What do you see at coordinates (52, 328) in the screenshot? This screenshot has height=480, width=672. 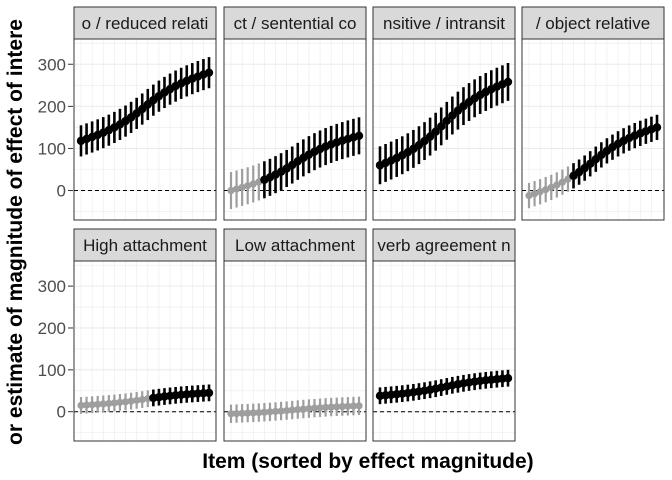 I see `y-tick-label: 200` at bounding box center [52, 328].